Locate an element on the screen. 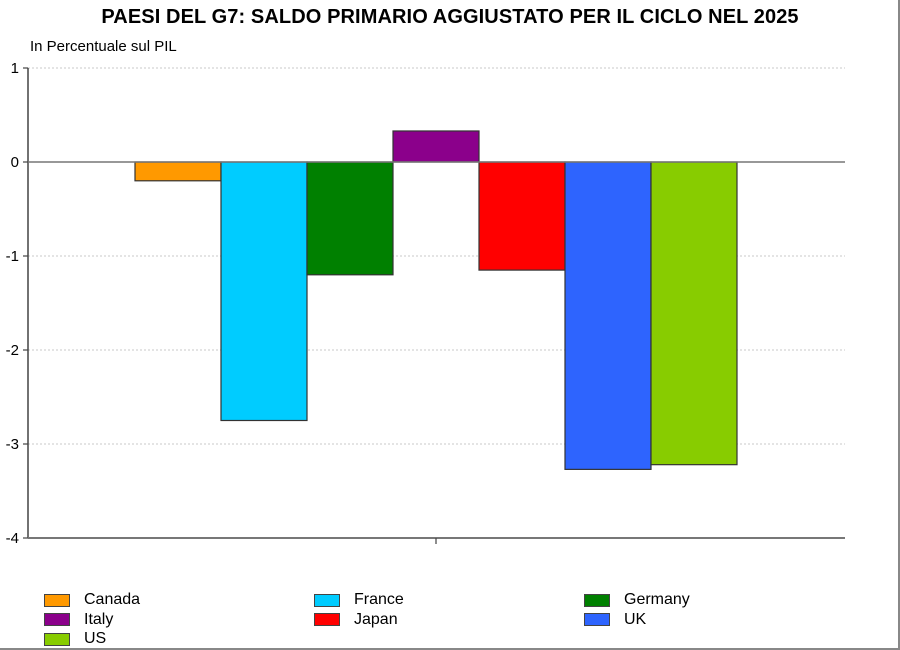  legend-label: US is located at coordinates (95, 638).